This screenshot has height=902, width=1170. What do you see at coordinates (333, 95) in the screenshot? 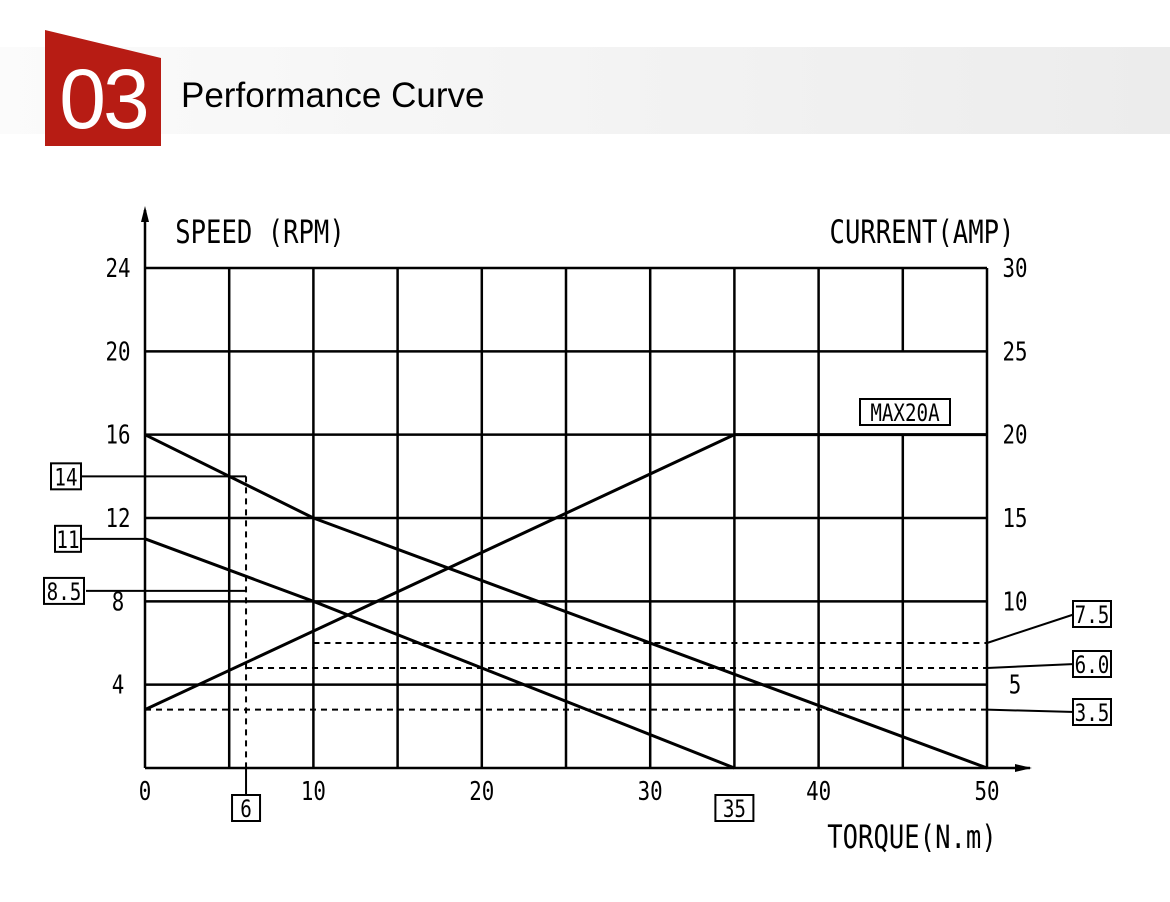
I see `section-title: Performance Curve` at bounding box center [333, 95].